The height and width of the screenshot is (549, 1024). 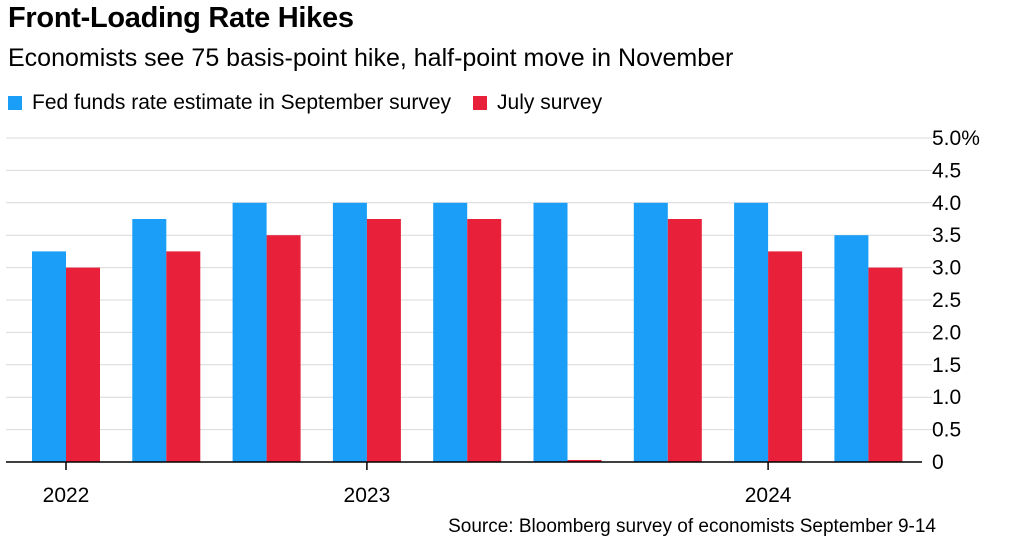 What do you see at coordinates (946, 268) in the screenshot?
I see `y-tick-label: 3.0` at bounding box center [946, 268].